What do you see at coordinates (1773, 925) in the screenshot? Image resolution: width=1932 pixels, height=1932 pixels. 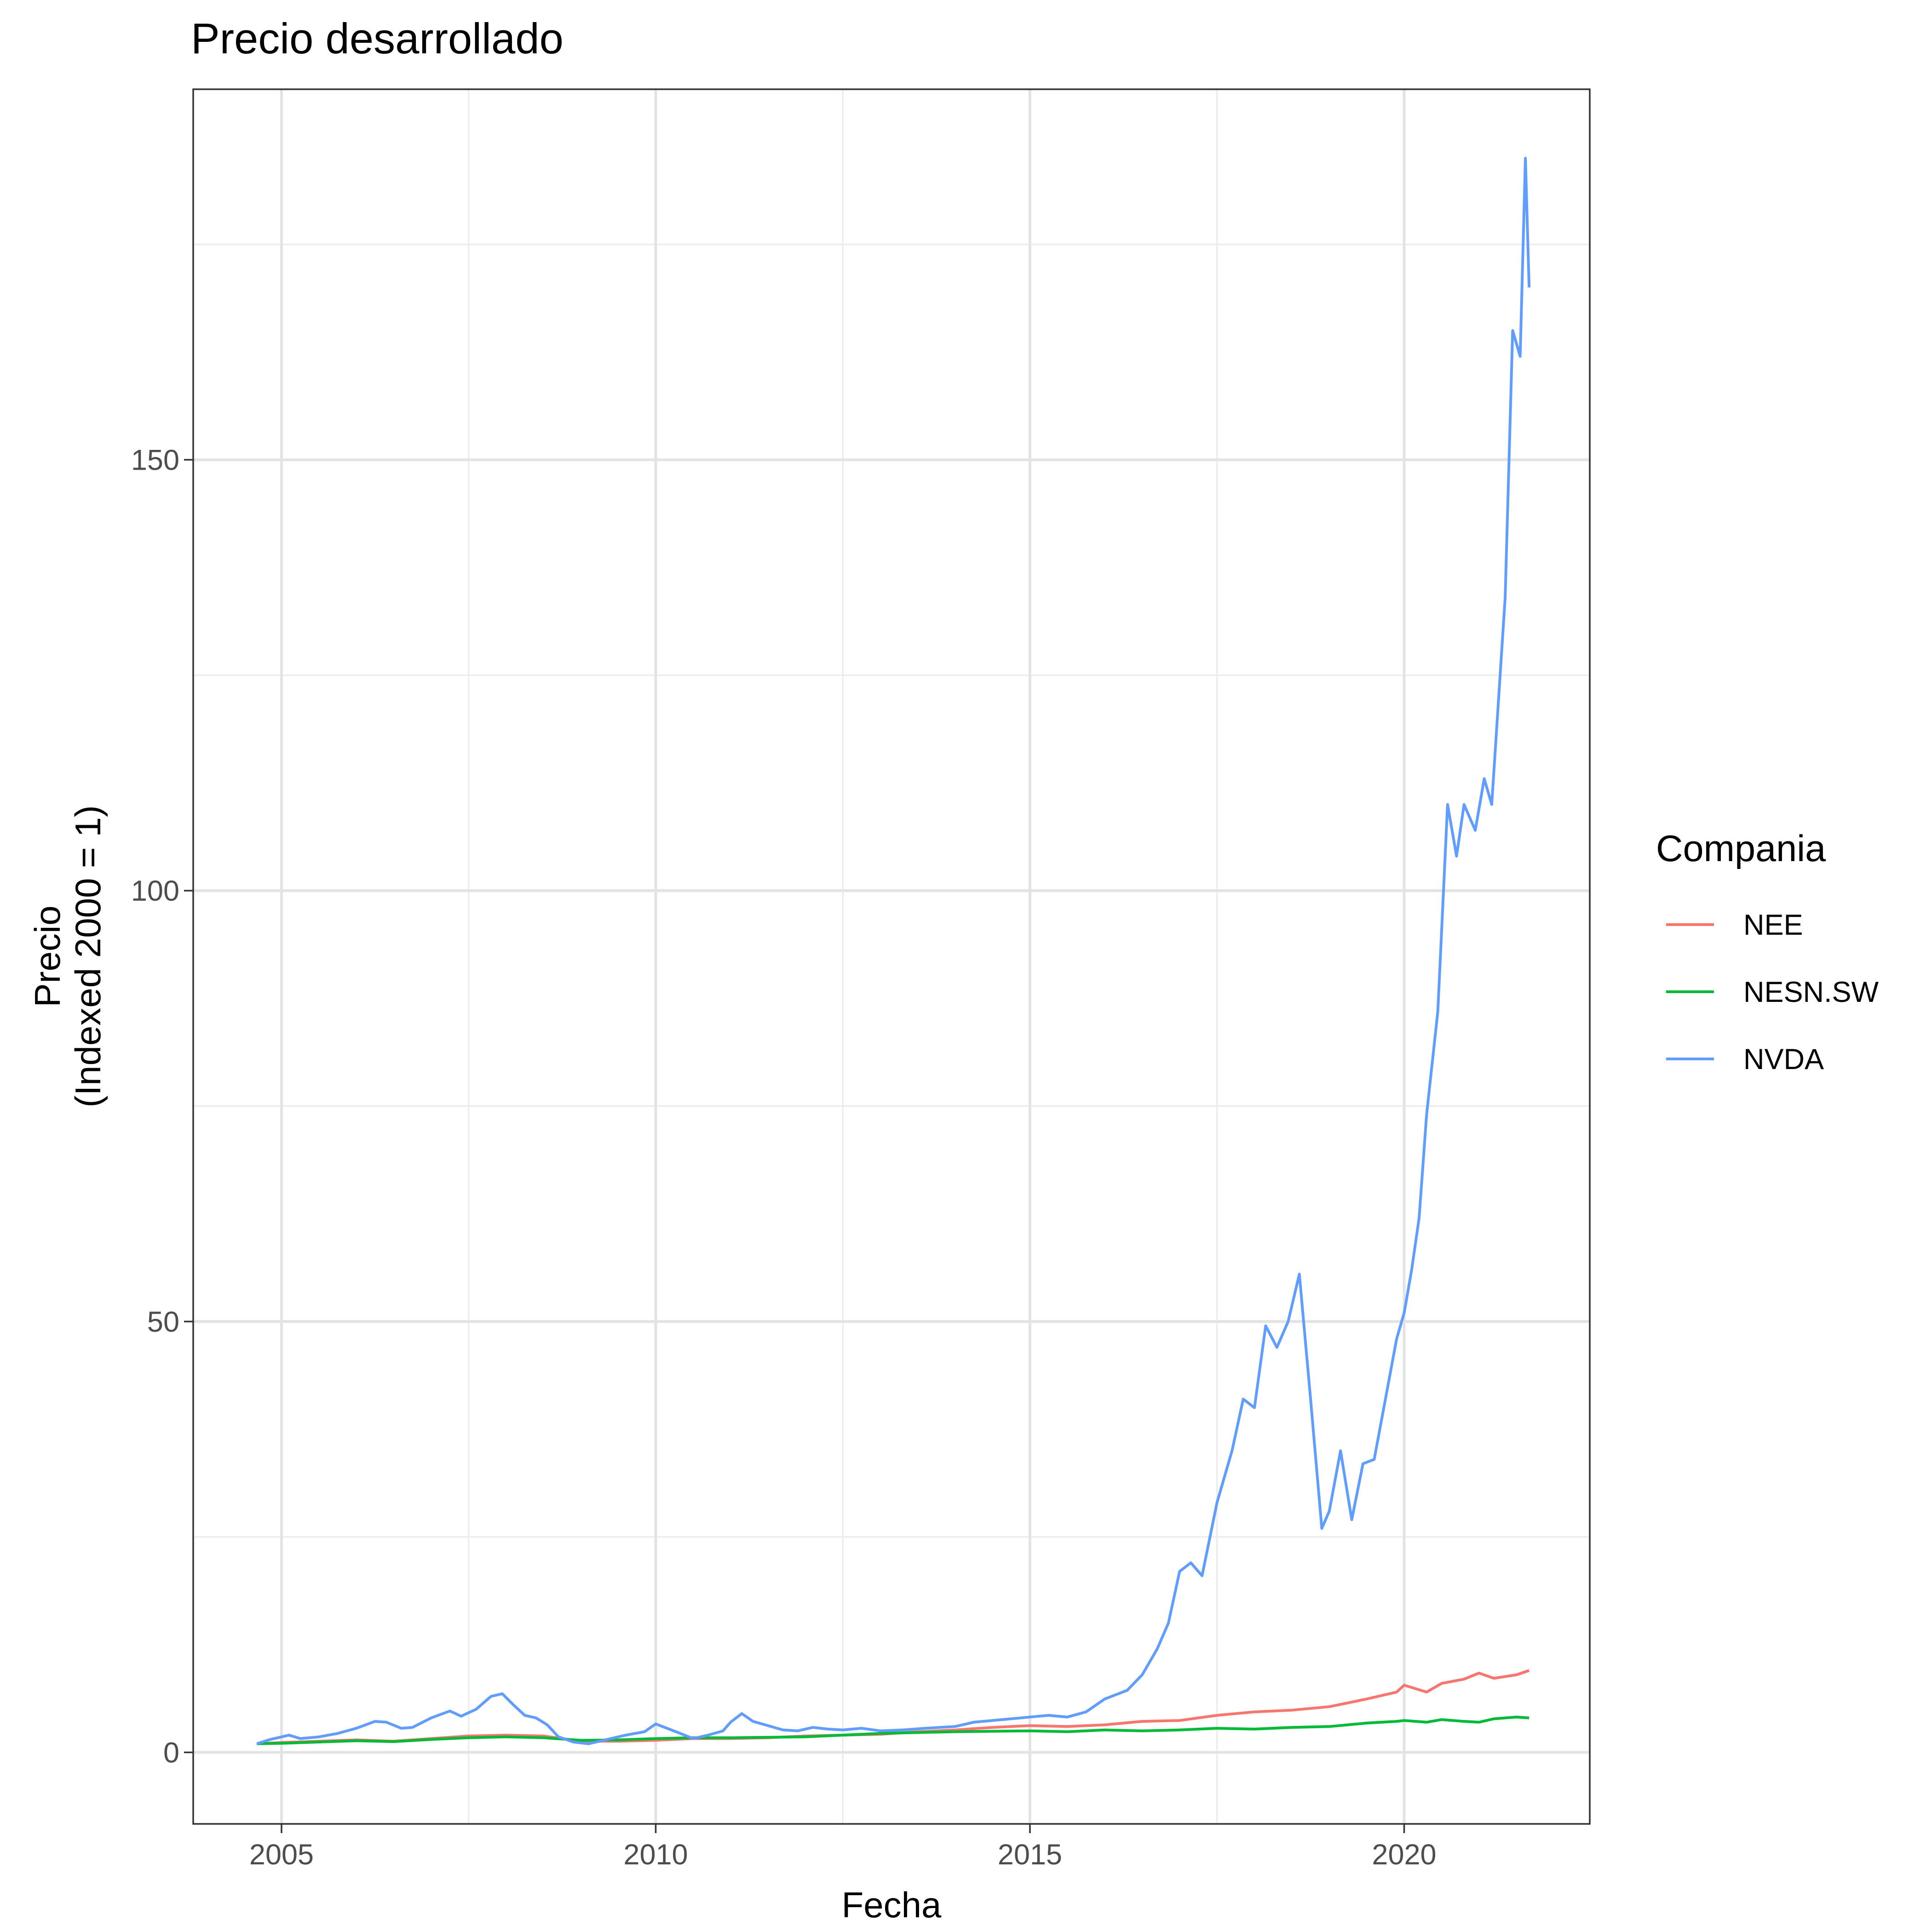 I see `legend-label-nee: NEE` at bounding box center [1773, 925].